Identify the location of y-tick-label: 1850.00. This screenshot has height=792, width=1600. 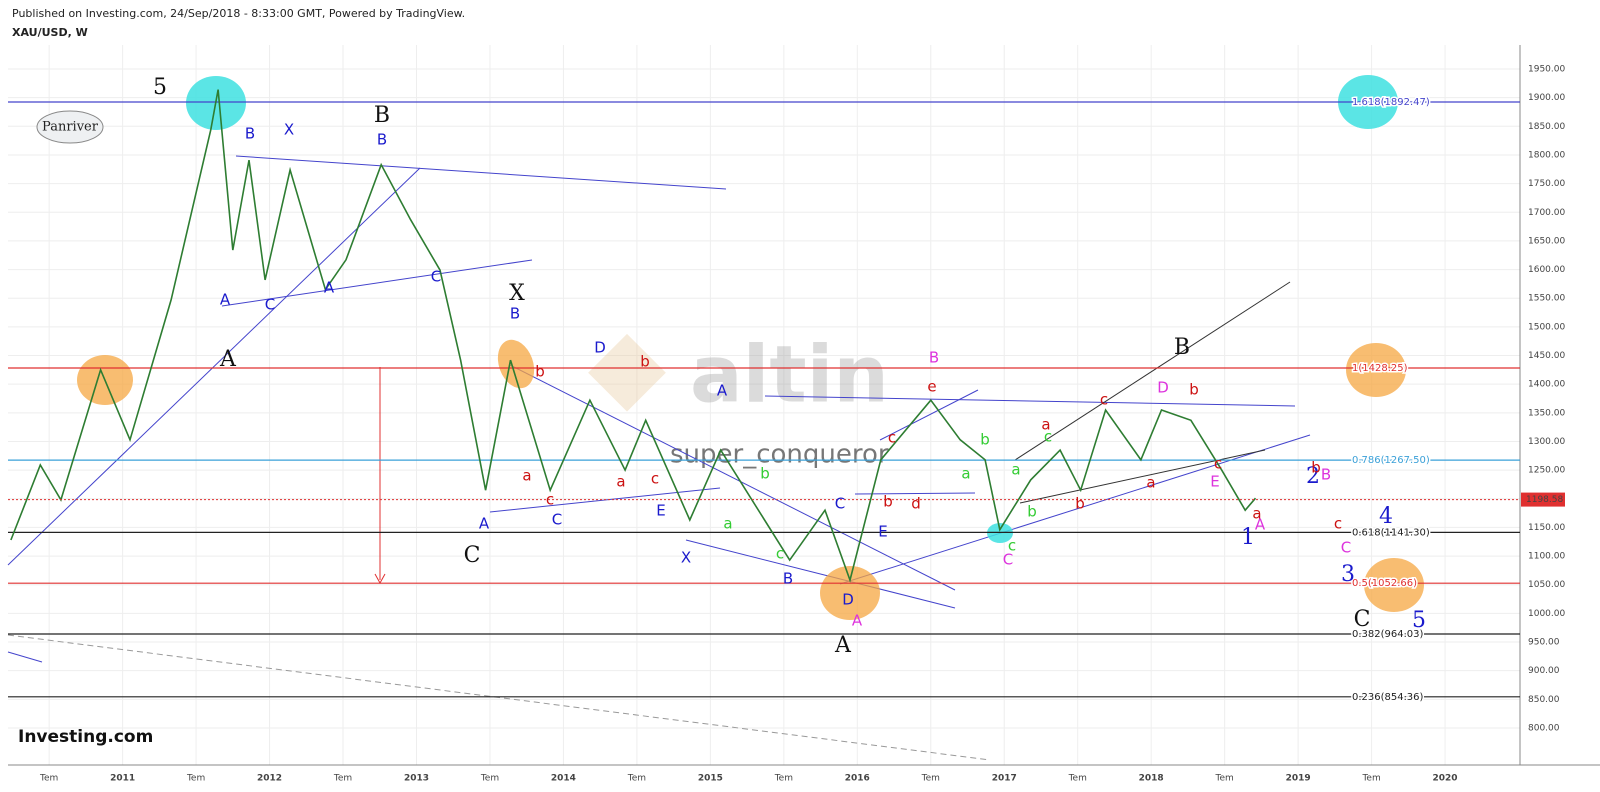
(1546, 127).